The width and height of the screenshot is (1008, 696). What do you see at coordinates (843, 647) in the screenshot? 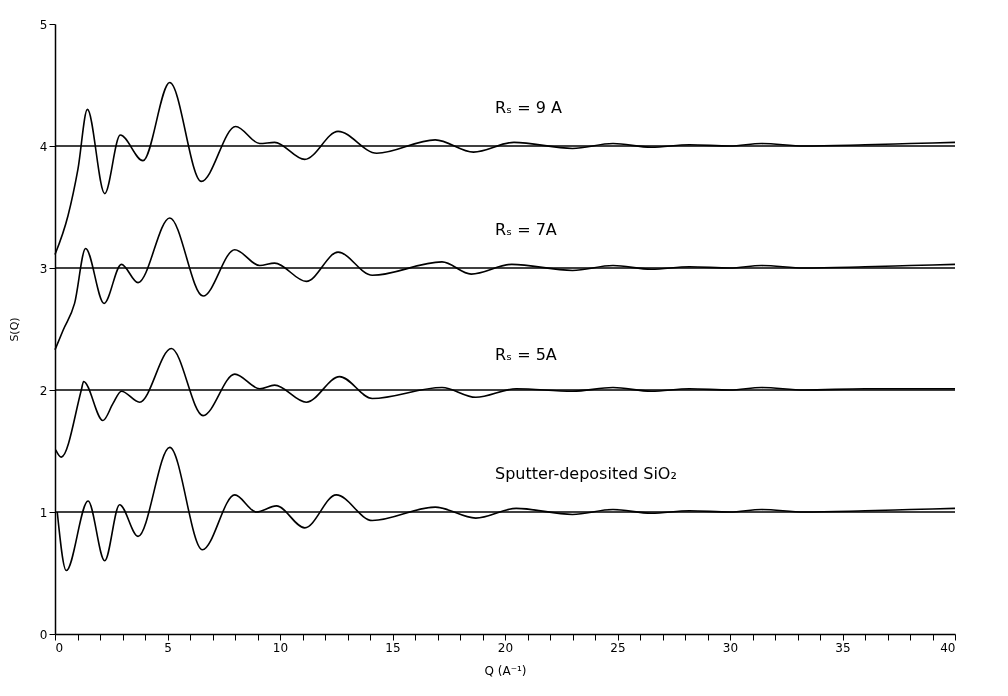
I see `x-tick-label: 35` at bounding box center [843, 647].